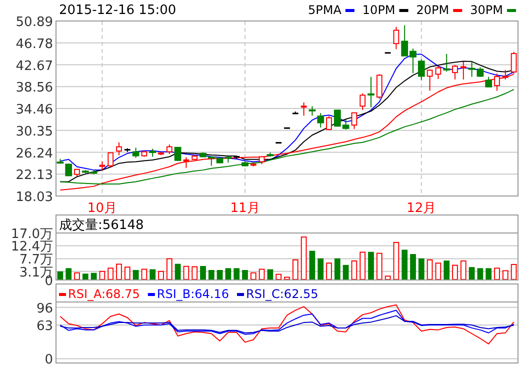 The width and height of the screenshot is (520, 365). Describe the element at coordinates (48, 358) in the screenshot. I see `y-tick-label: 0` at that location.